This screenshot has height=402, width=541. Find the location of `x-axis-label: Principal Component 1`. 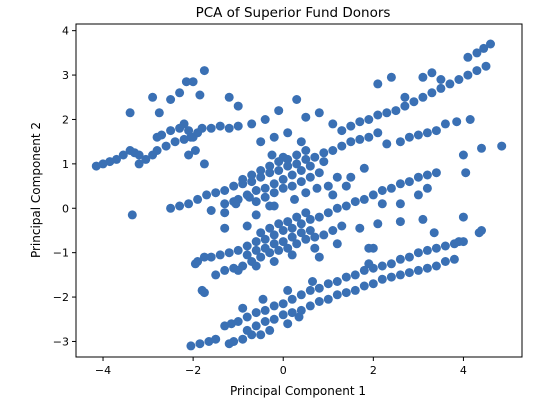

x-axis-label: Principal Component 1 is located at coordinates (298, 391).